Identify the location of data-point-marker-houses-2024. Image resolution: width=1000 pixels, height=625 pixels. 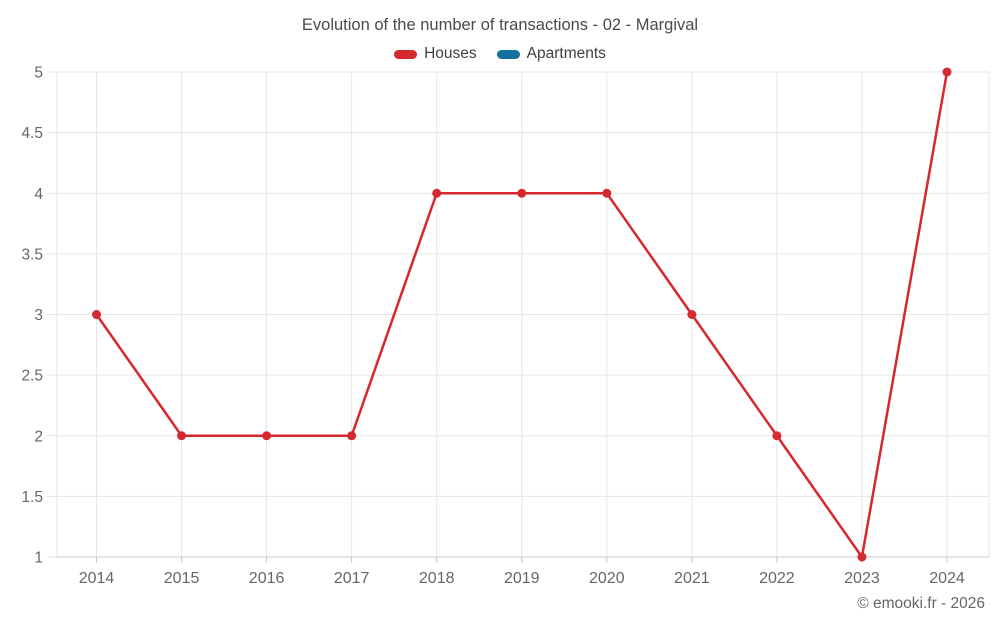
(947, 72).